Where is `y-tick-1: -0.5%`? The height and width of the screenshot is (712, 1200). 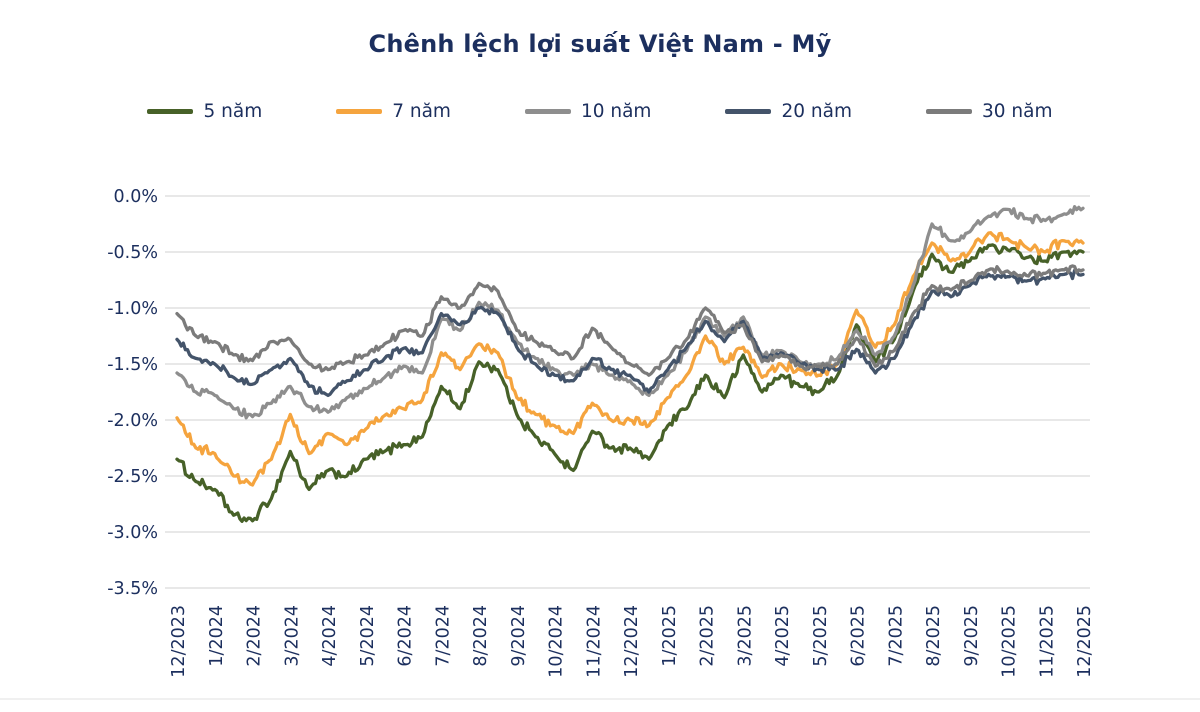
y-tick-1: -0.5% is located at coordinates (132, 253).